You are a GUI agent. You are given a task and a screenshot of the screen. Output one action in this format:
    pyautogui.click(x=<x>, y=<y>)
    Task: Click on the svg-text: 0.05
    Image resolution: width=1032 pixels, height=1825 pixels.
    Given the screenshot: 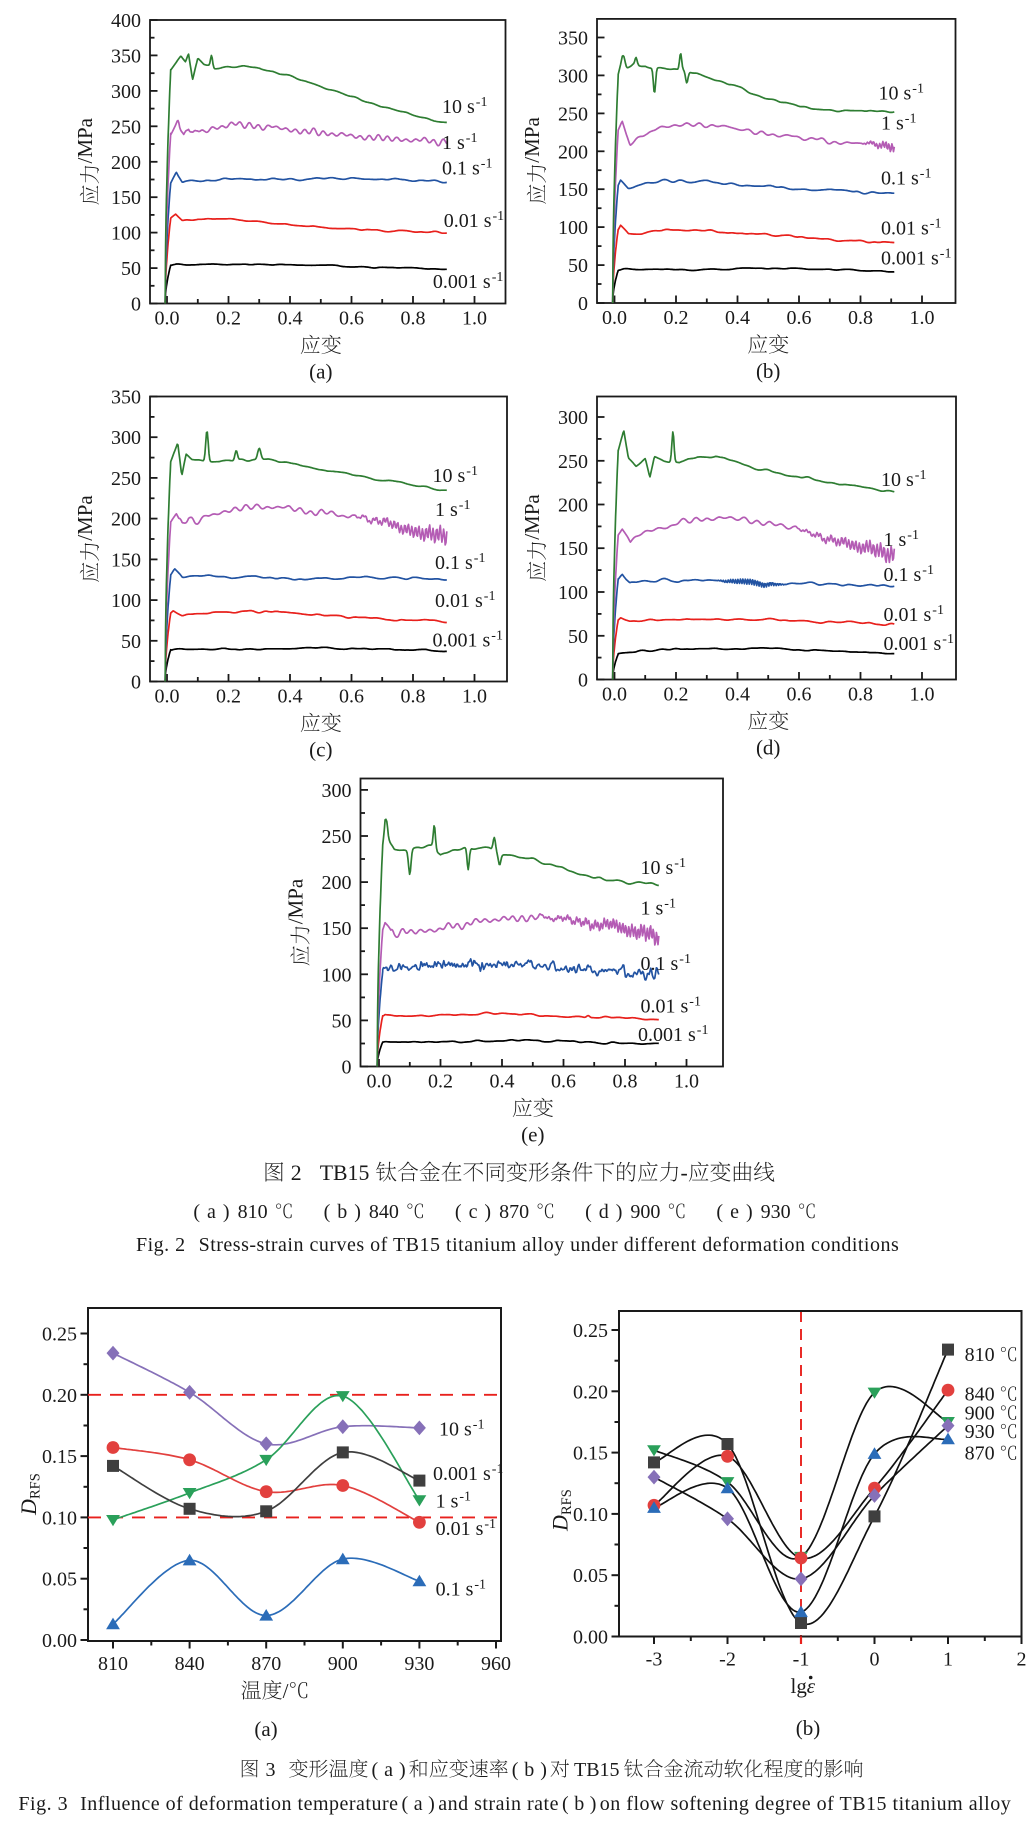 What is the action you would take?
    pyautogui.click(x=59, y=1580)
    